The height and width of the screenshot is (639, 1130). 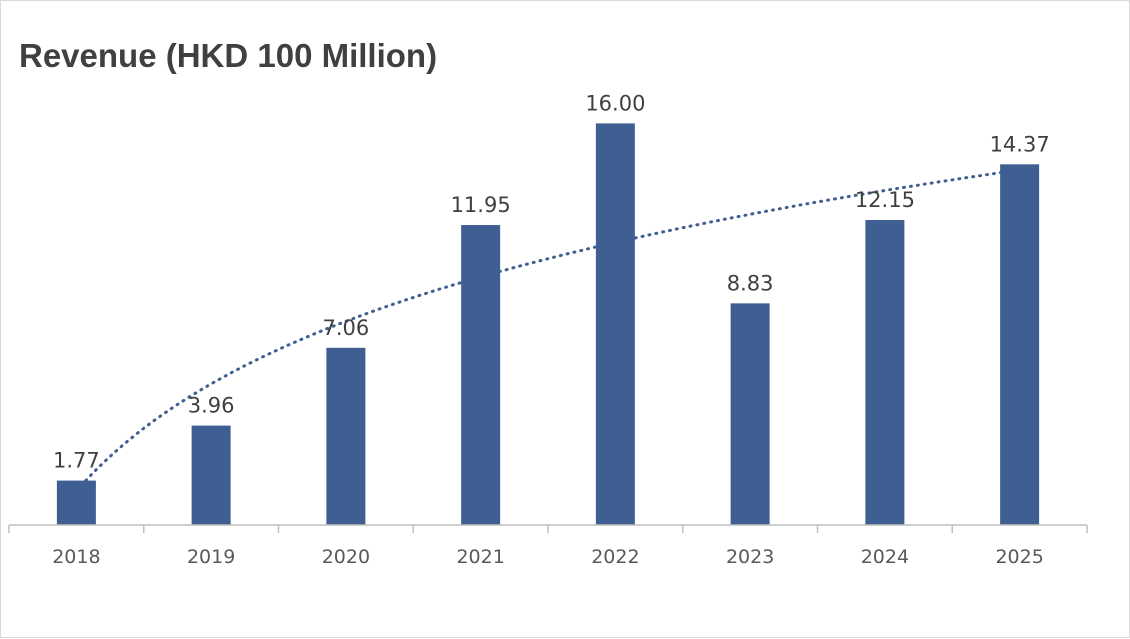 What do you see at coordinates (211, 557) in the screenshot?
I see `x-tick-label-2019: 2019` at bounding box center [211, 557].